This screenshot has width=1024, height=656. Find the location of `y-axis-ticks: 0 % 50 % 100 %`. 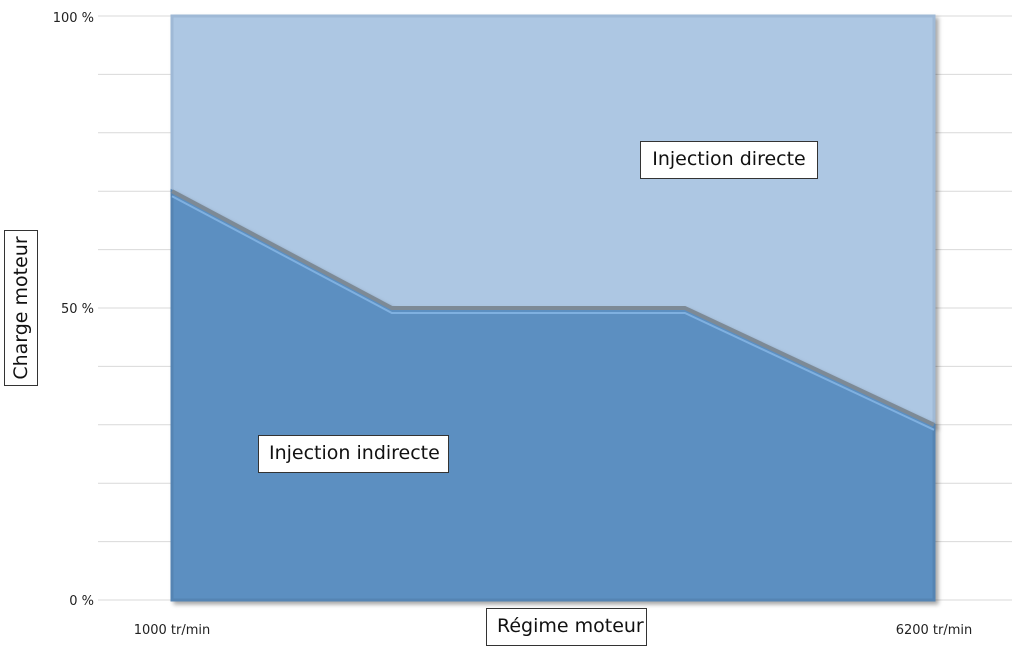

y-axis-ticks: 0 % 50 % 100 % is located at coordinates (73, 310).